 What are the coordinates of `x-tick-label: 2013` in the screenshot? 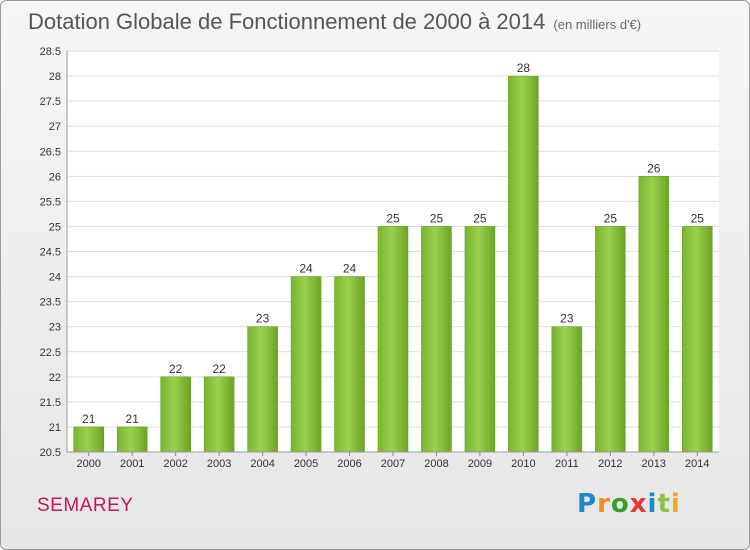 It's located at (654, 464).